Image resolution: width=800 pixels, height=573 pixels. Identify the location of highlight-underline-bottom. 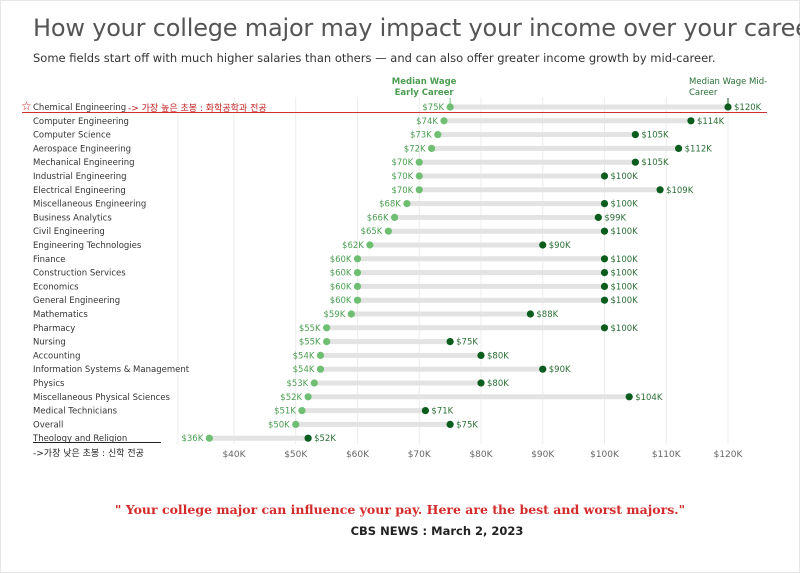
(97, 442).